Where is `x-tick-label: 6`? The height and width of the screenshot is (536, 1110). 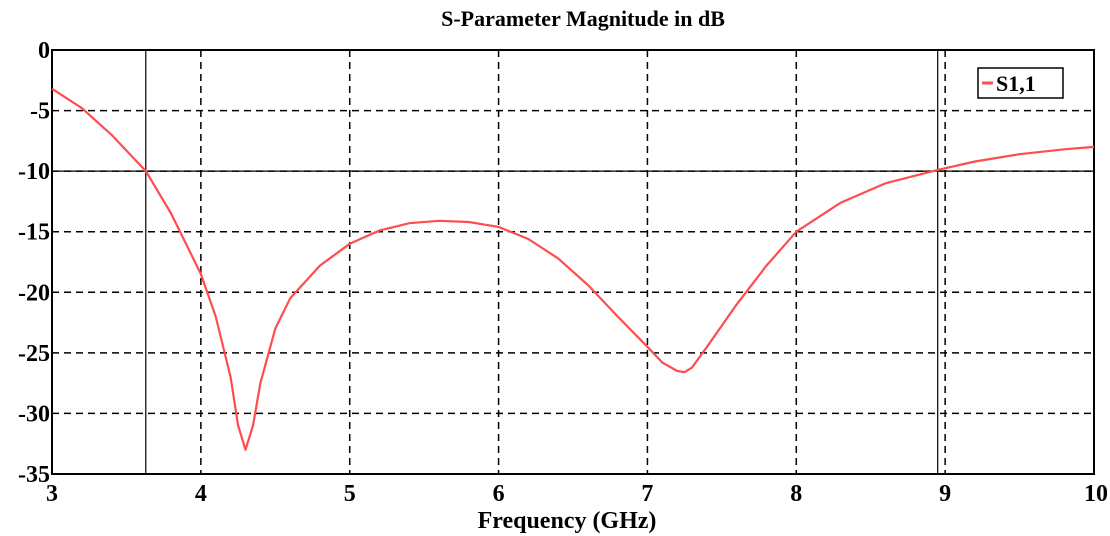 x-tick-label: 6 is located at coordinates (499, 494).